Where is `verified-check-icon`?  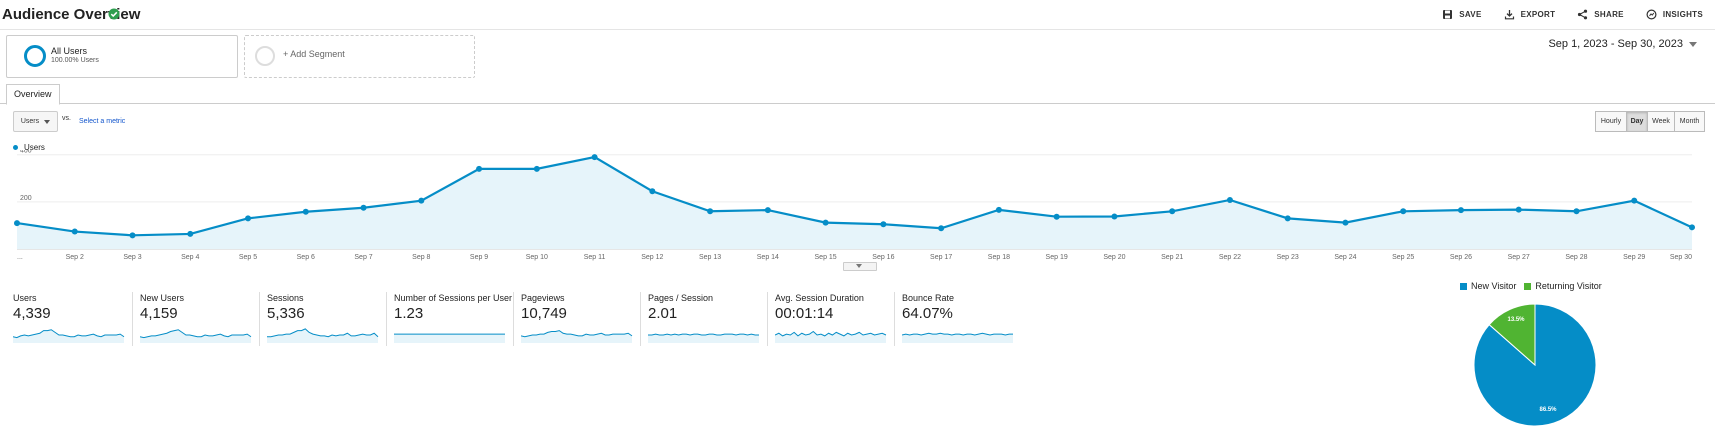
verified-check-icon is located at coordinates (114, 14).